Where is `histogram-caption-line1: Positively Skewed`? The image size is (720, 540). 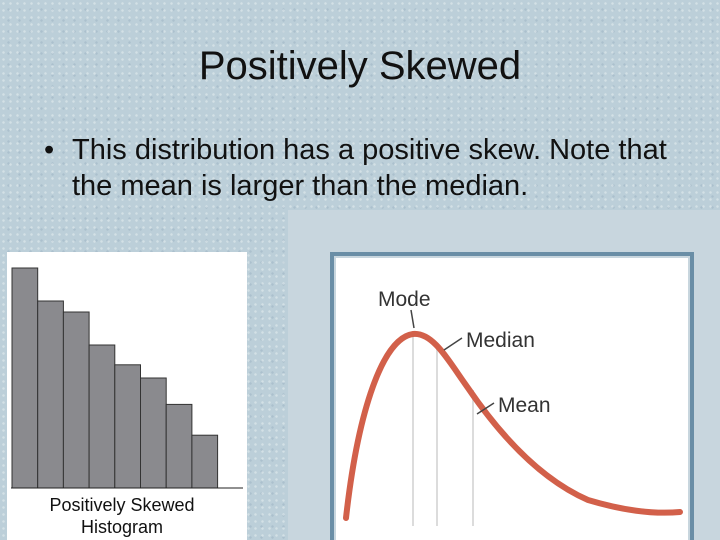
histogram-caption-line1: Positively Skewed is located at coordinates (122, 505).